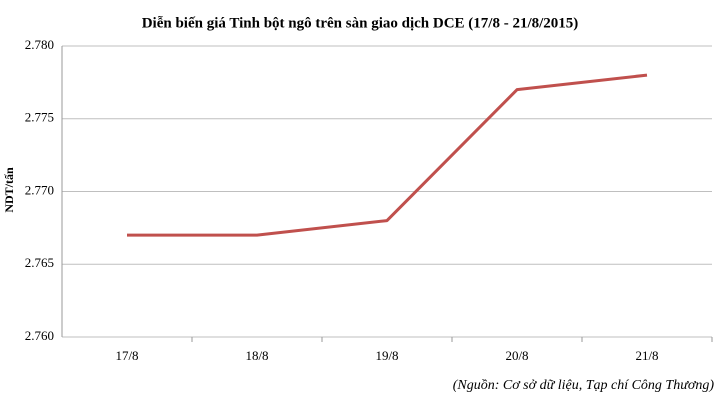 The height and width of the screenshot is (420, 720). What do you see at coordinates (256, 355) in the screenshot?
I see `x-tick-label: 18/8` at bounding box center [256, 355].